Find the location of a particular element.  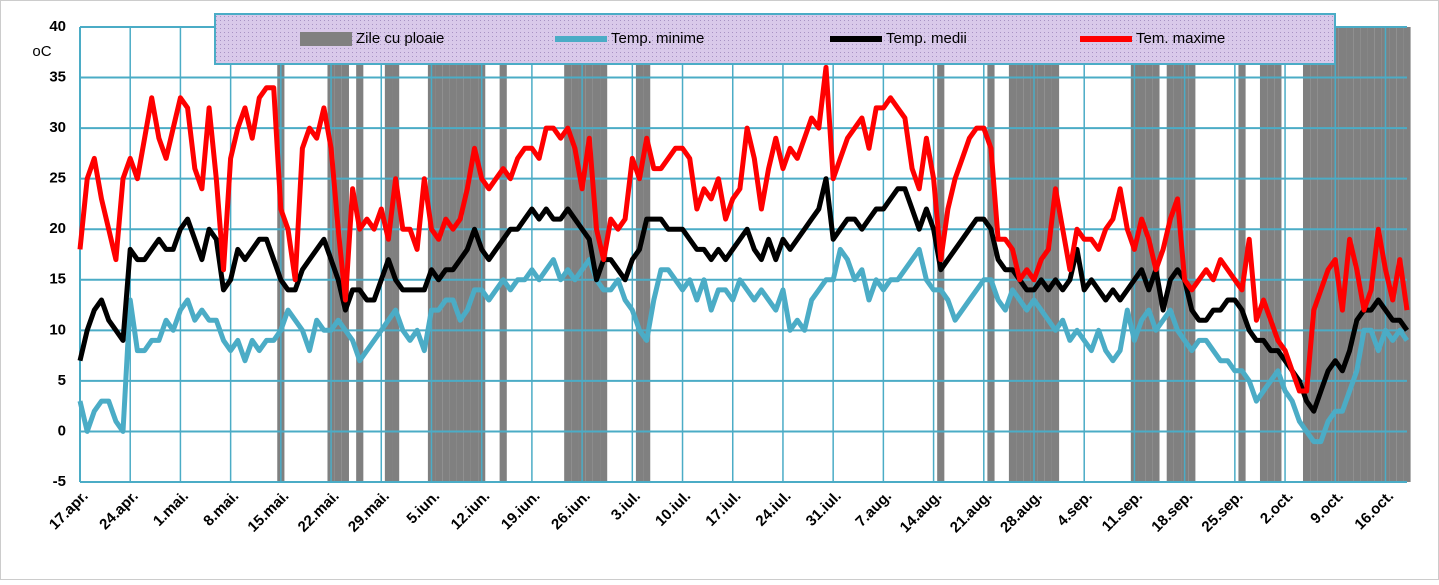

legend-label: Temp. minime is located at coordinates (657, 38).